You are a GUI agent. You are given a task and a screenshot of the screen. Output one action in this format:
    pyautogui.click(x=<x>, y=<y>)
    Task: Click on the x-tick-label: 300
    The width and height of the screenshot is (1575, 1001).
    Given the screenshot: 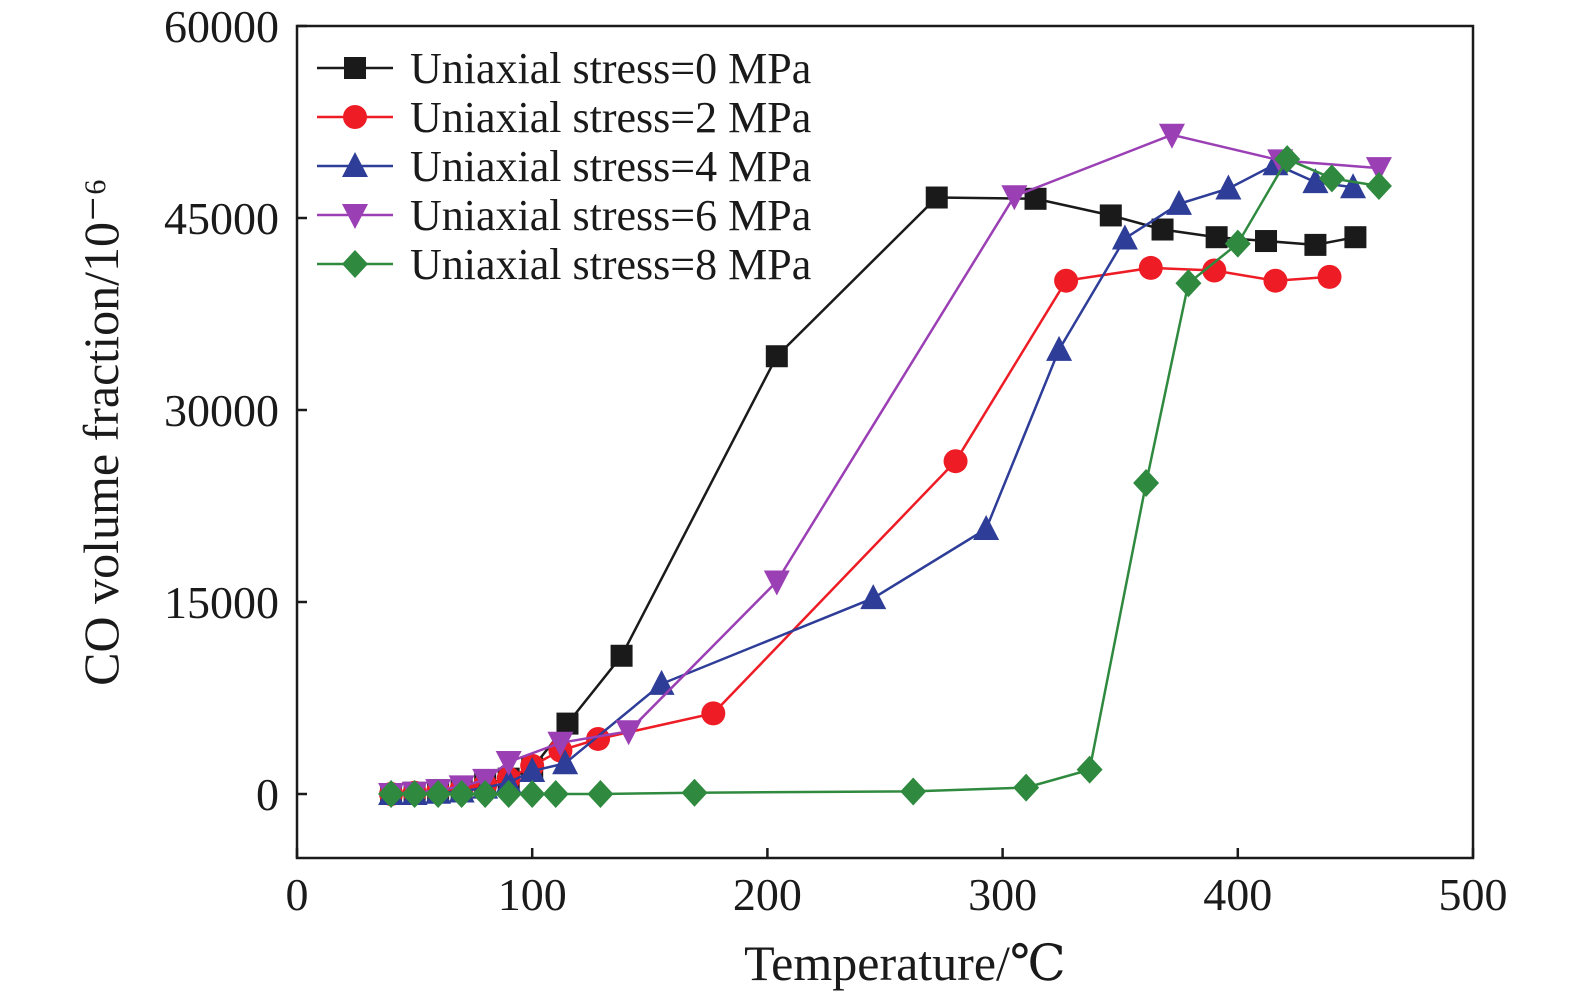 What is the action you would take?
    pyautogui.click(x=1002, y=894)
    